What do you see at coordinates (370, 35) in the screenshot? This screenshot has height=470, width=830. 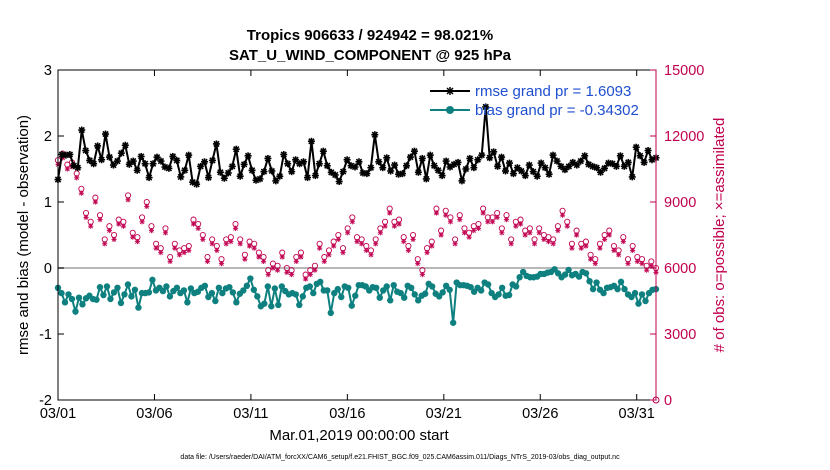 I see `chart-title-line1: Tropics 906633 / 924942 = 98.021%` at bounding box center [370, 35].